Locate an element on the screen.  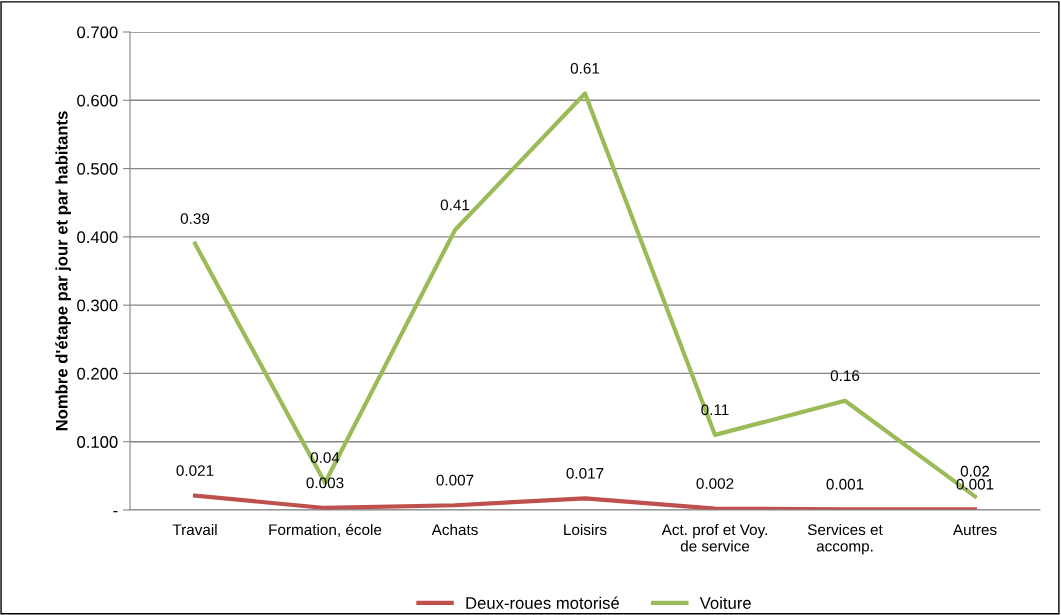
legend-label: Voiture is located at coordinates (725, 602).